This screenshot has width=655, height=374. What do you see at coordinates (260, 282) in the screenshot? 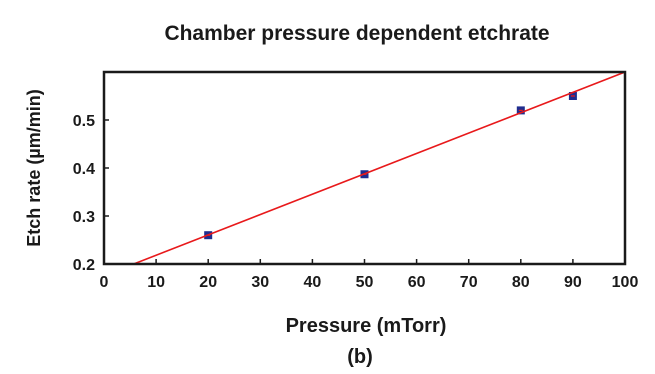
I see `x-tick-label: 30` at bounding box center [260, 282].